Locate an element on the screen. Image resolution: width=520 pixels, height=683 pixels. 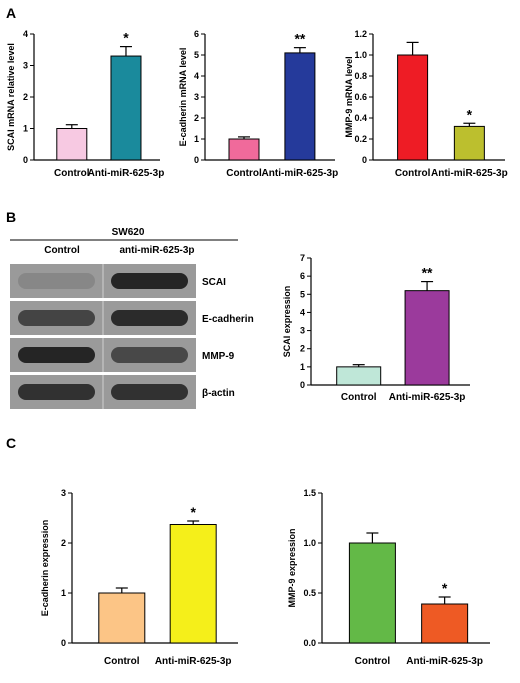
blot-band-label: SCAI is located at coordinates (214, 282).